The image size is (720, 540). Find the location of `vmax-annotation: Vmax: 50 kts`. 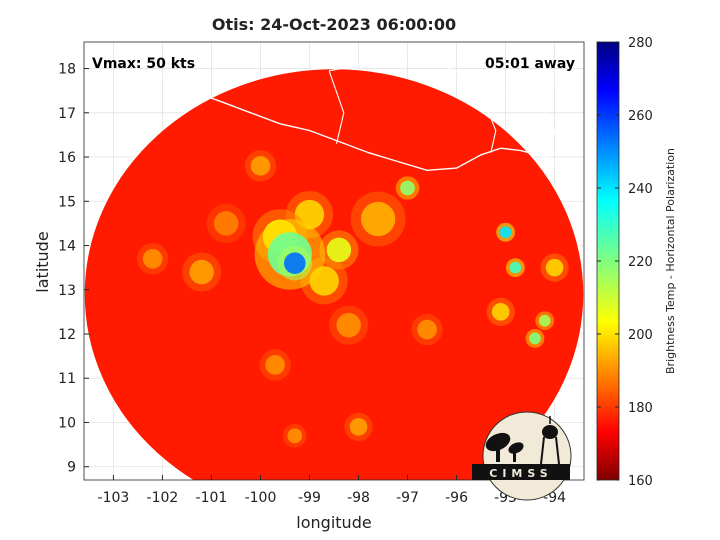

vmax-annotation: Vmax: 50 kts is located at coordinates (143, 64).